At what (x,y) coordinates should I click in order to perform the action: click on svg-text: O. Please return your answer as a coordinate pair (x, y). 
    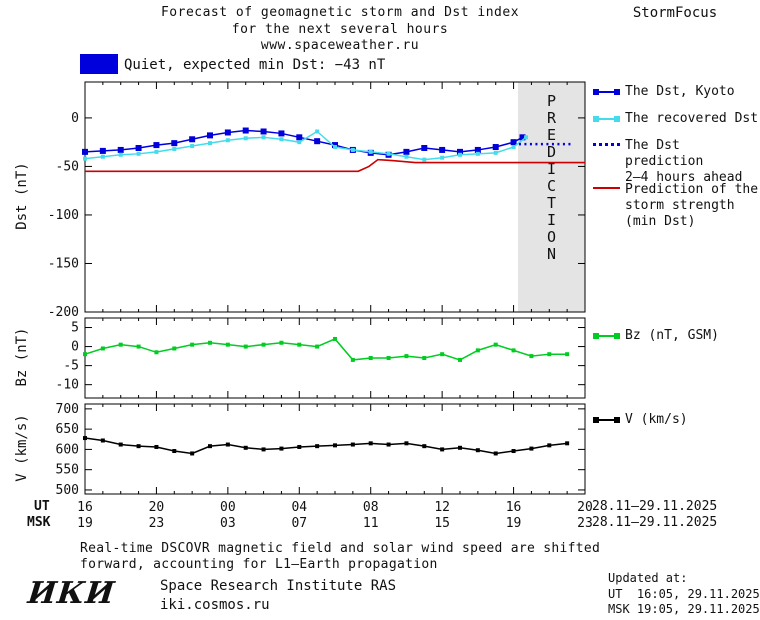
    Looking at the image, I should click on (551, 237).